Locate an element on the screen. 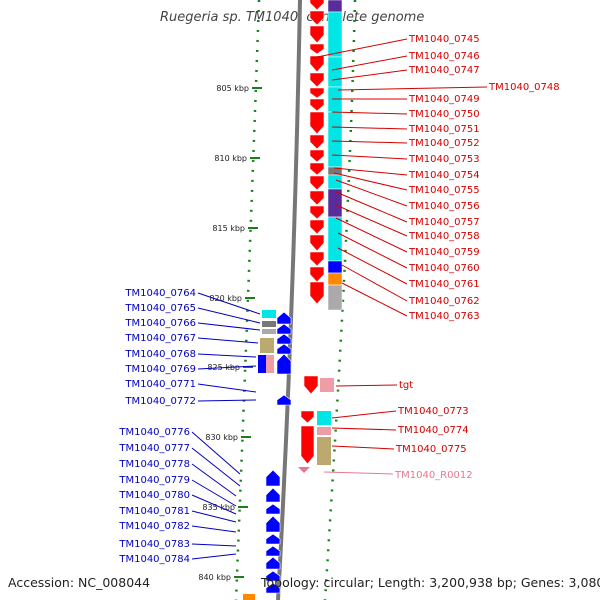 This screenshot has width=600, height=600. scale-tick-label: 815 kbp is located at coordinates (228, 228).